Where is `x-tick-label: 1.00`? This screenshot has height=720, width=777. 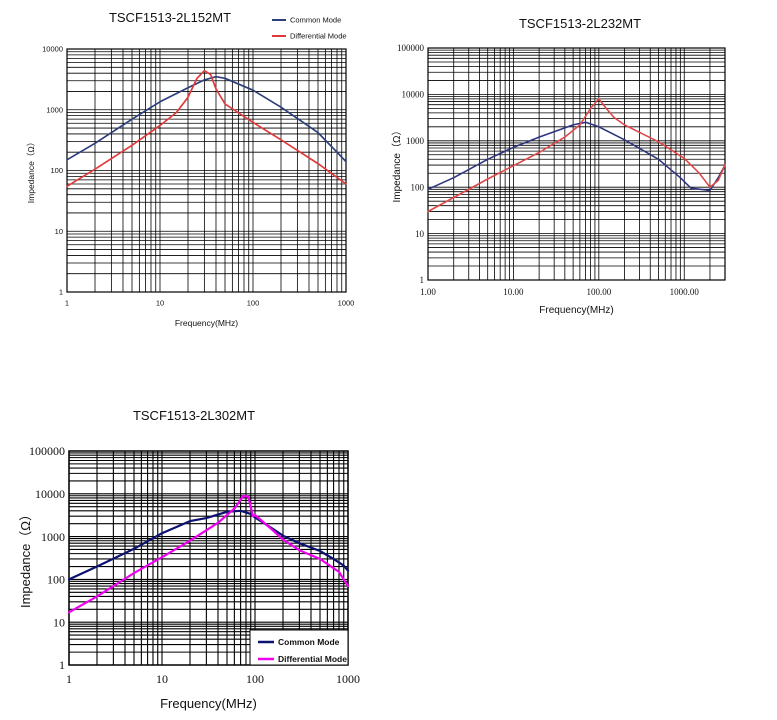
x-tick-label: 1.00 is located at coordinates (428, 292).